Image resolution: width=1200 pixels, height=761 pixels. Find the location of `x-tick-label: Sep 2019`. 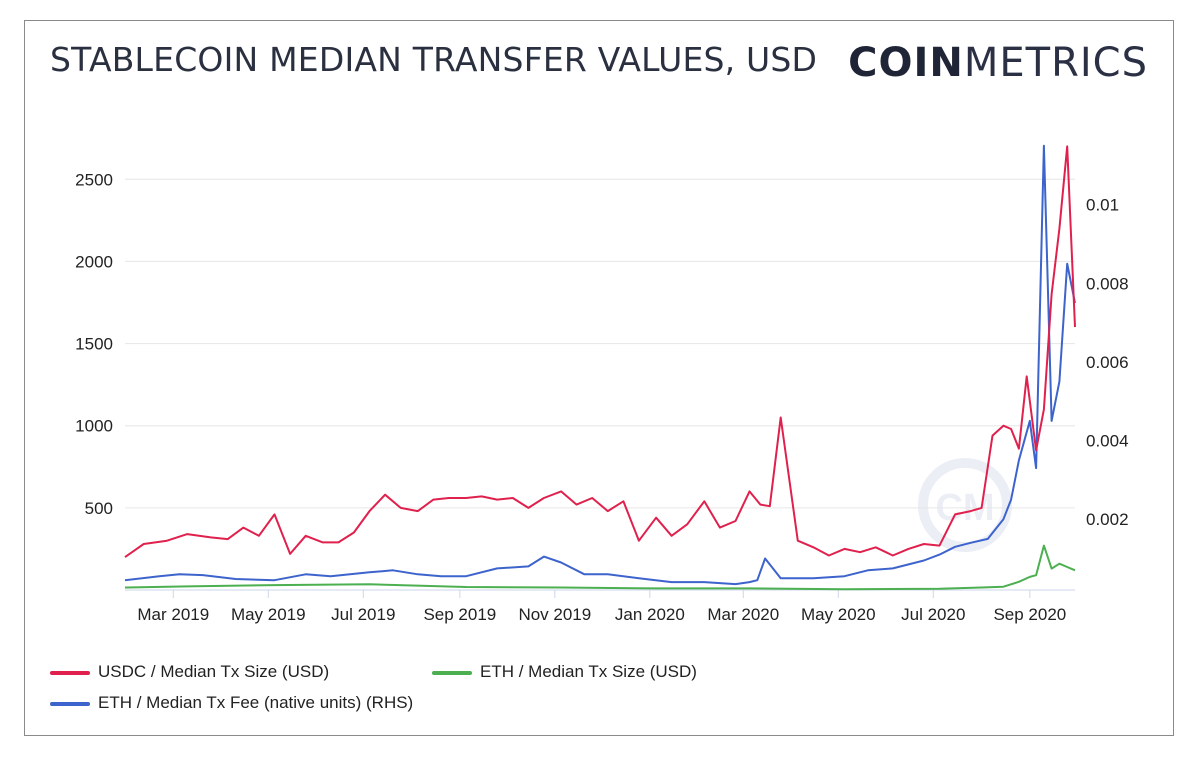

x-tick-label: Sep 2019 is located at coordinates (459, 614).